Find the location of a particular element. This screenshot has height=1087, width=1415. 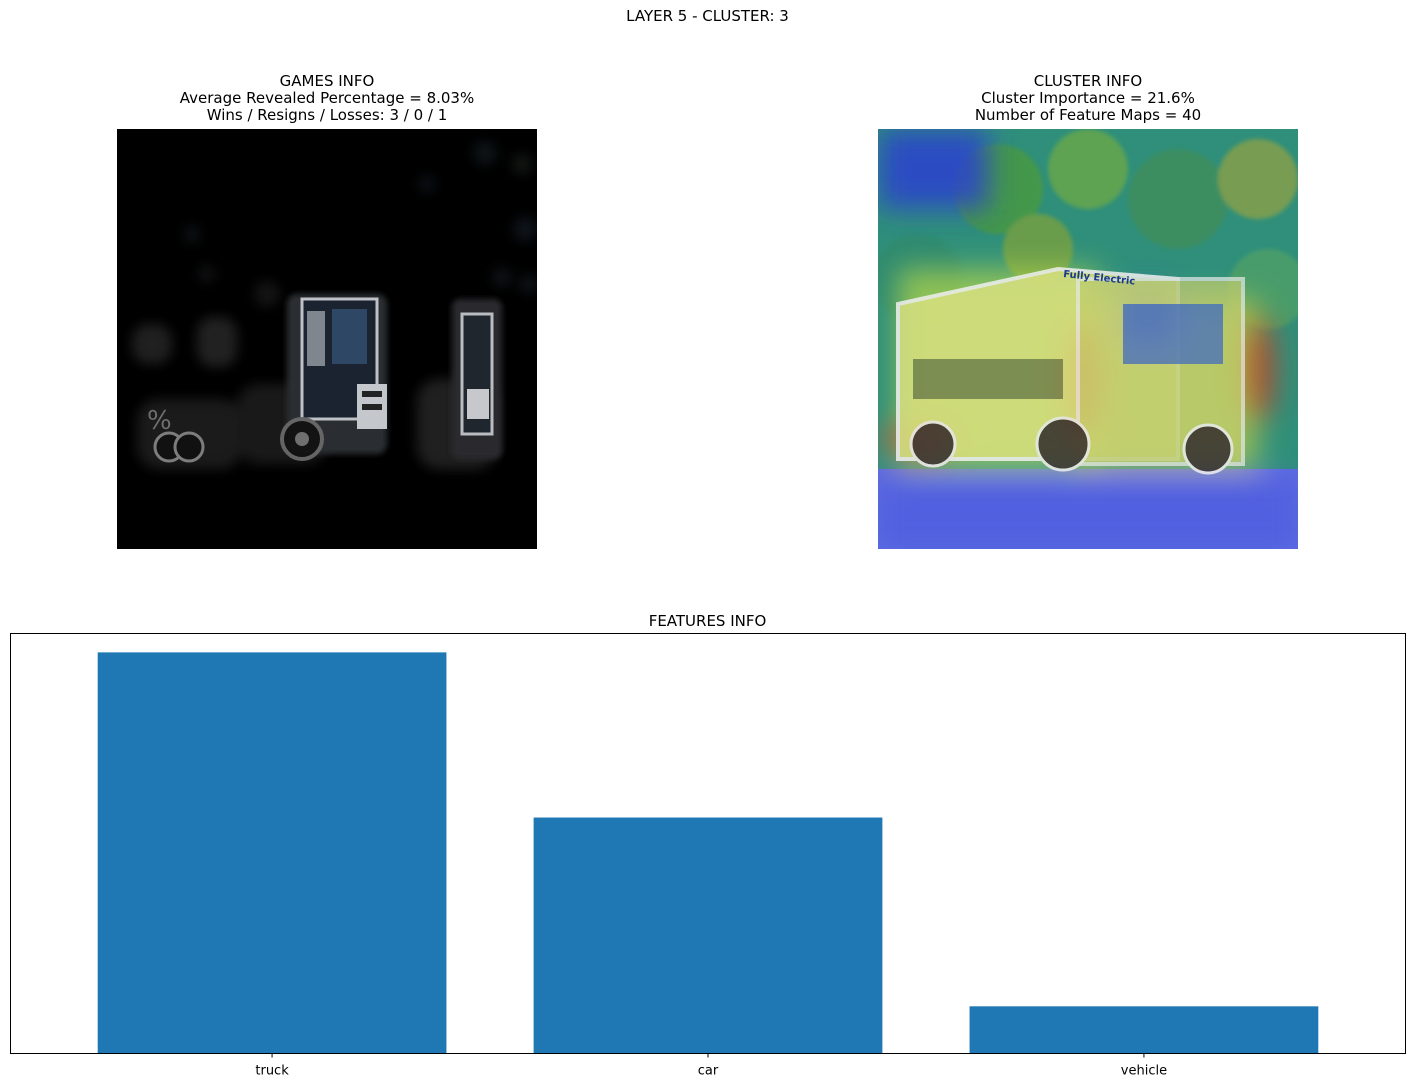

x-tick-label-truck: truck is located at coordinates (272, 1071).